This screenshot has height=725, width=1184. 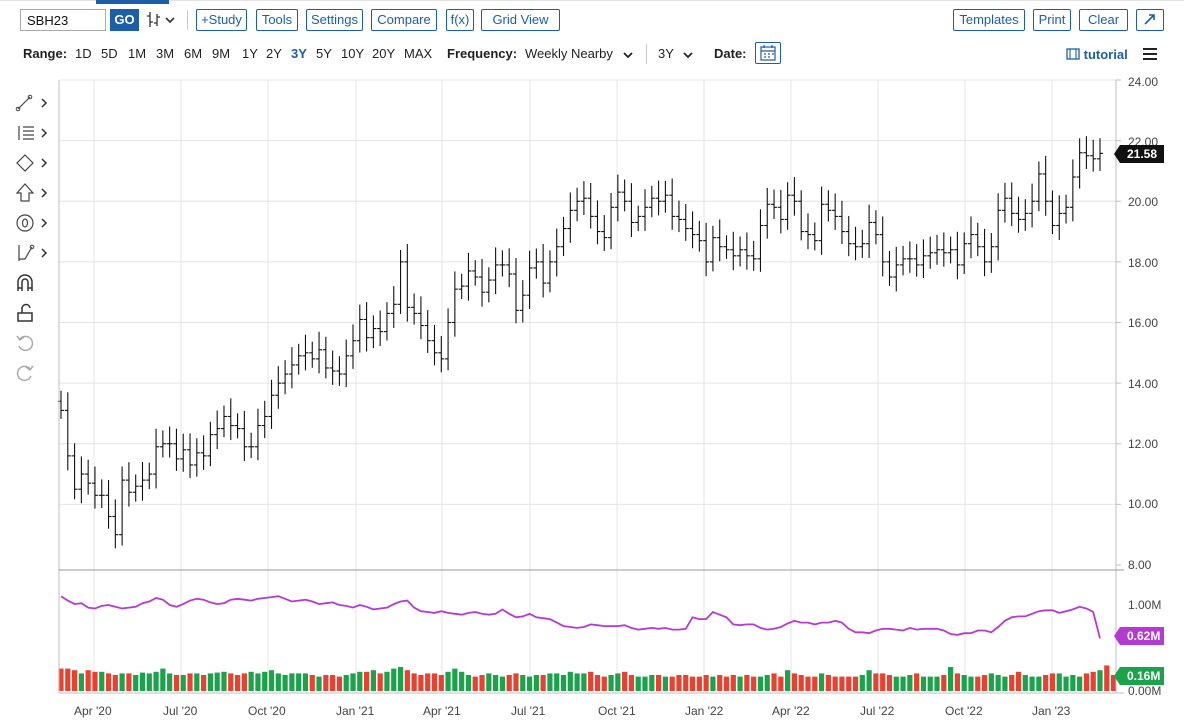 I want to click on add-study-button: +Study, so click(x=221, y=20).